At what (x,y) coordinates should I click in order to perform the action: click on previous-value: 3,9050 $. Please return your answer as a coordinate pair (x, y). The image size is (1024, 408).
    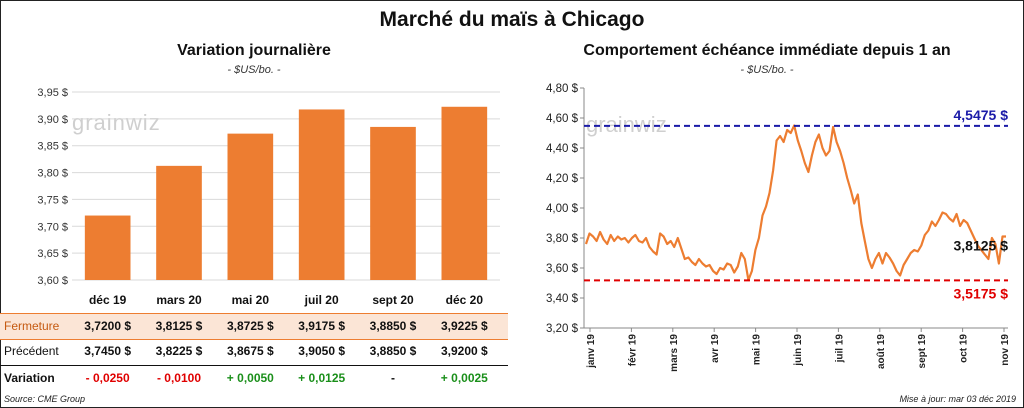
    Looking at the image, I should click on (322, 351).